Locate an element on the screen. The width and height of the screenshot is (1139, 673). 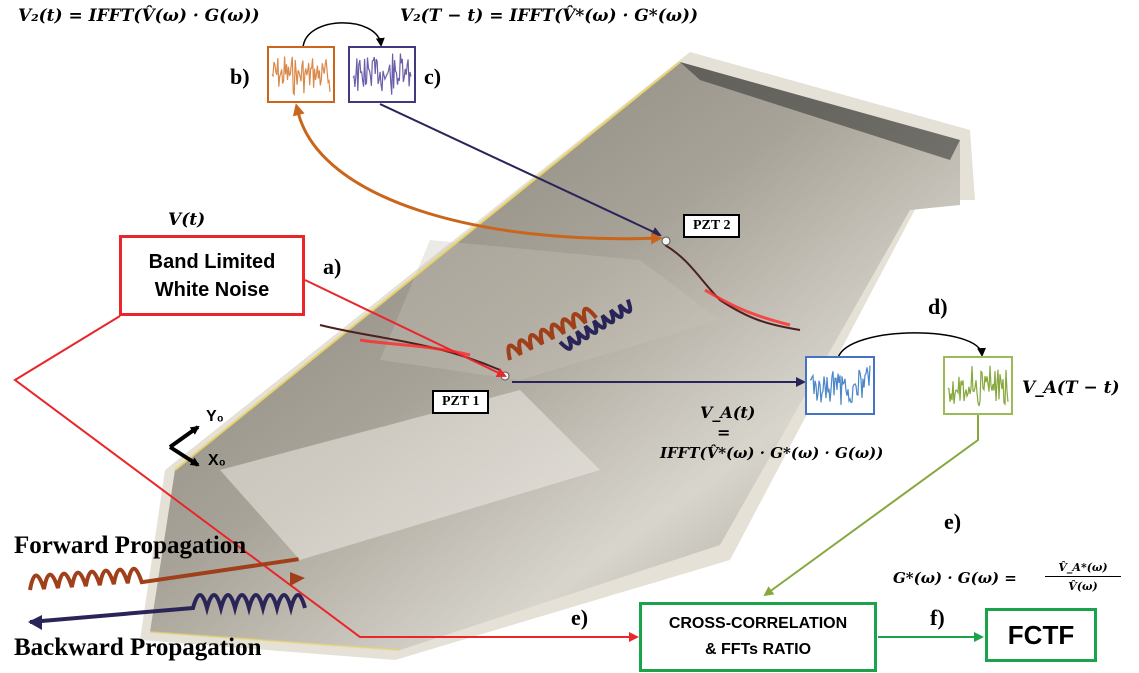
noise-box-line1: Band Limited is located at coordinates (212, 262).